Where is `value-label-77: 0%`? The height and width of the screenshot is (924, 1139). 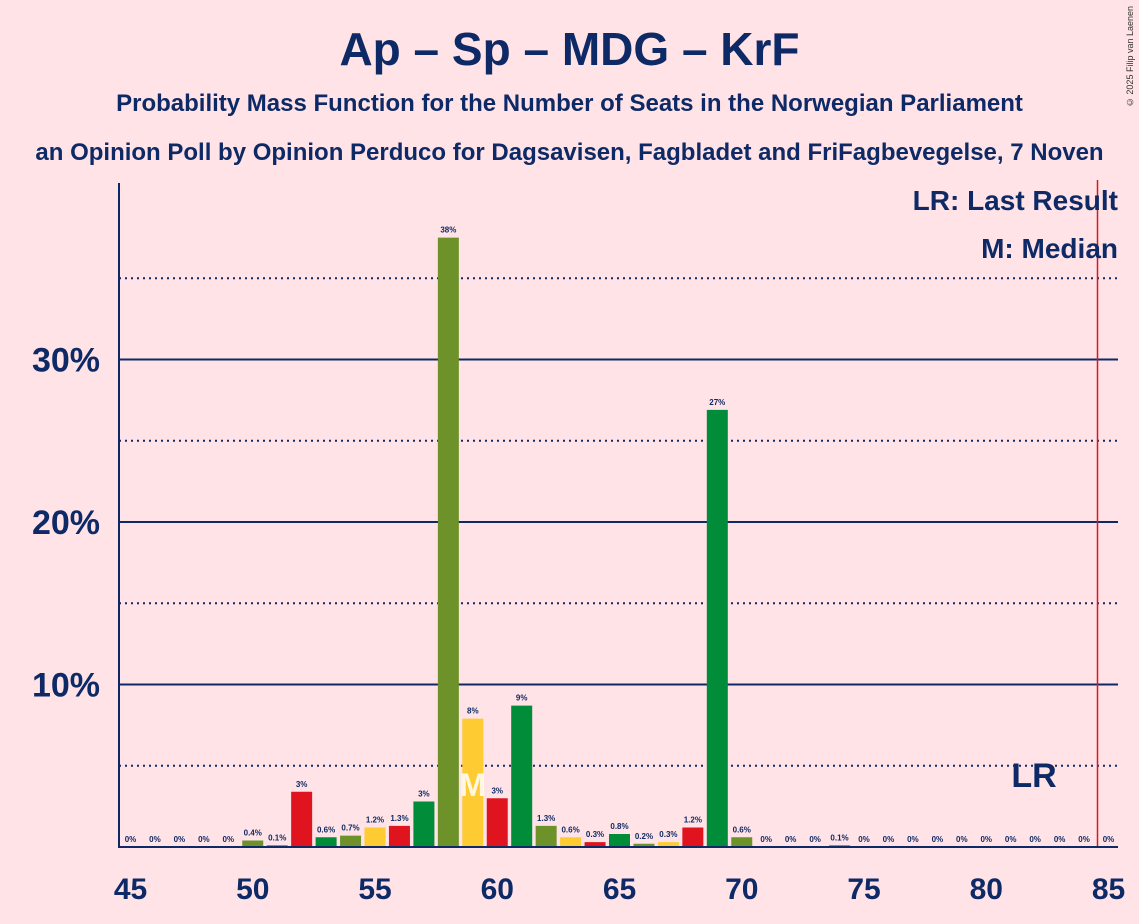 value-label-77: 0% is located at coordinates (913, 839).